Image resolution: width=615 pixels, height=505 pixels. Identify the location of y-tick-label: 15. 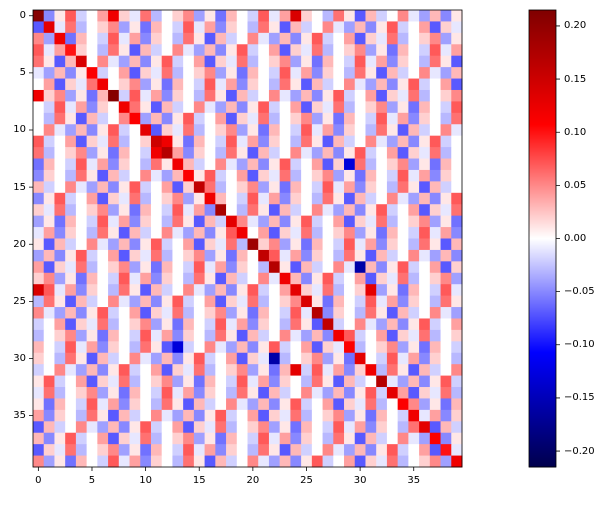
(19, 187).